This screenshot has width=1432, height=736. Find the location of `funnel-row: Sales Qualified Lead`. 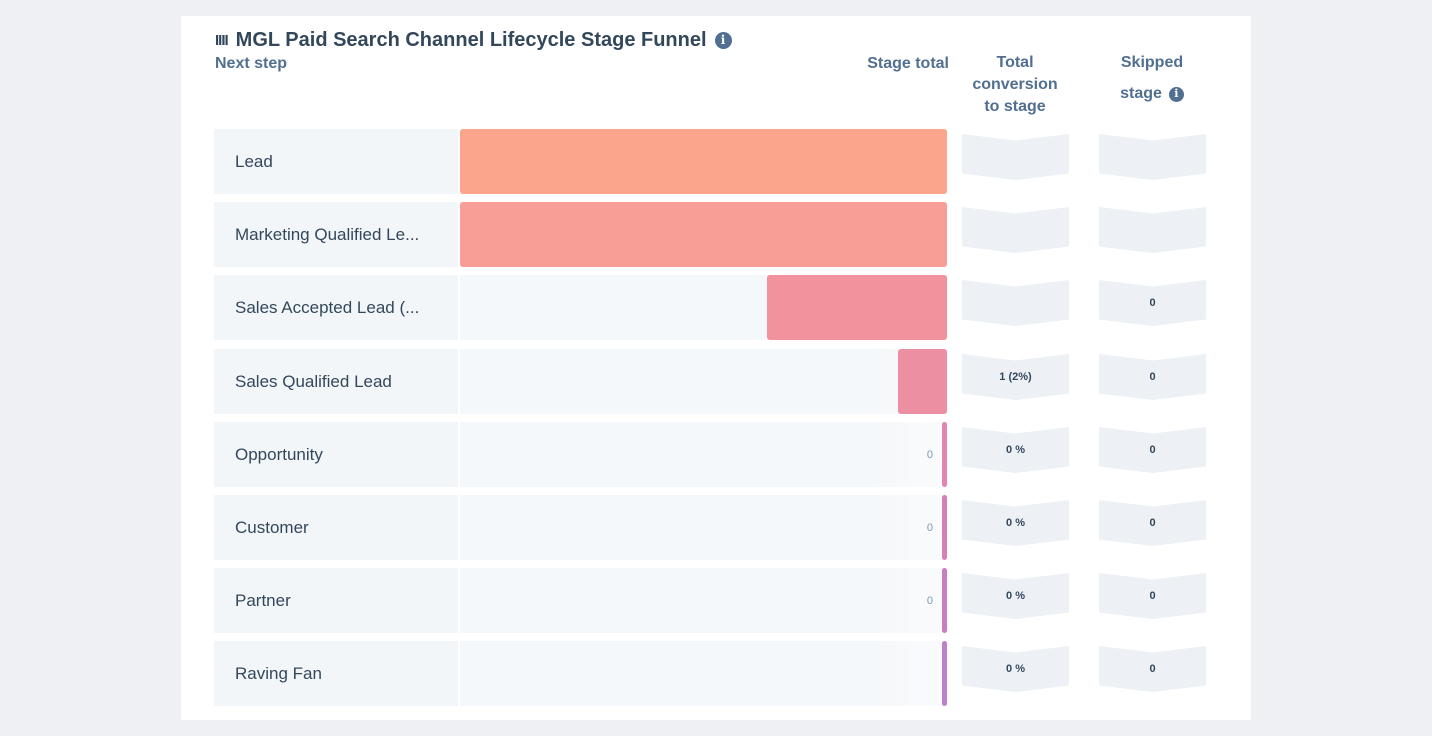

funnel-row: Sales Qualified Lead is located at coordinates (580, 381).